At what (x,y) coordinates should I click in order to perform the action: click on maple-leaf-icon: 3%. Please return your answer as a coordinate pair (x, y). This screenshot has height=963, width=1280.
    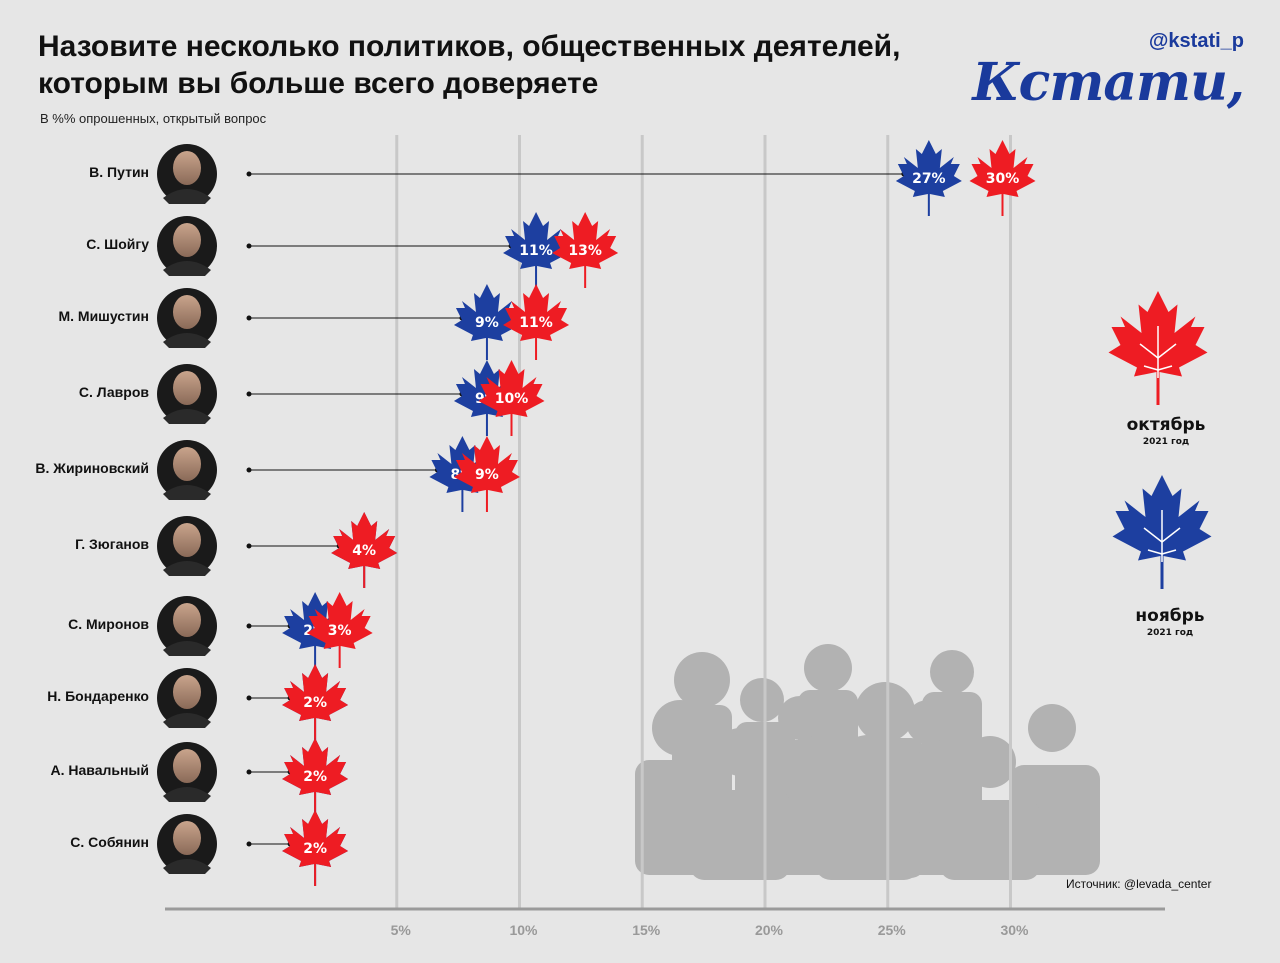
    Looking at the image, I should click on (339, 630).